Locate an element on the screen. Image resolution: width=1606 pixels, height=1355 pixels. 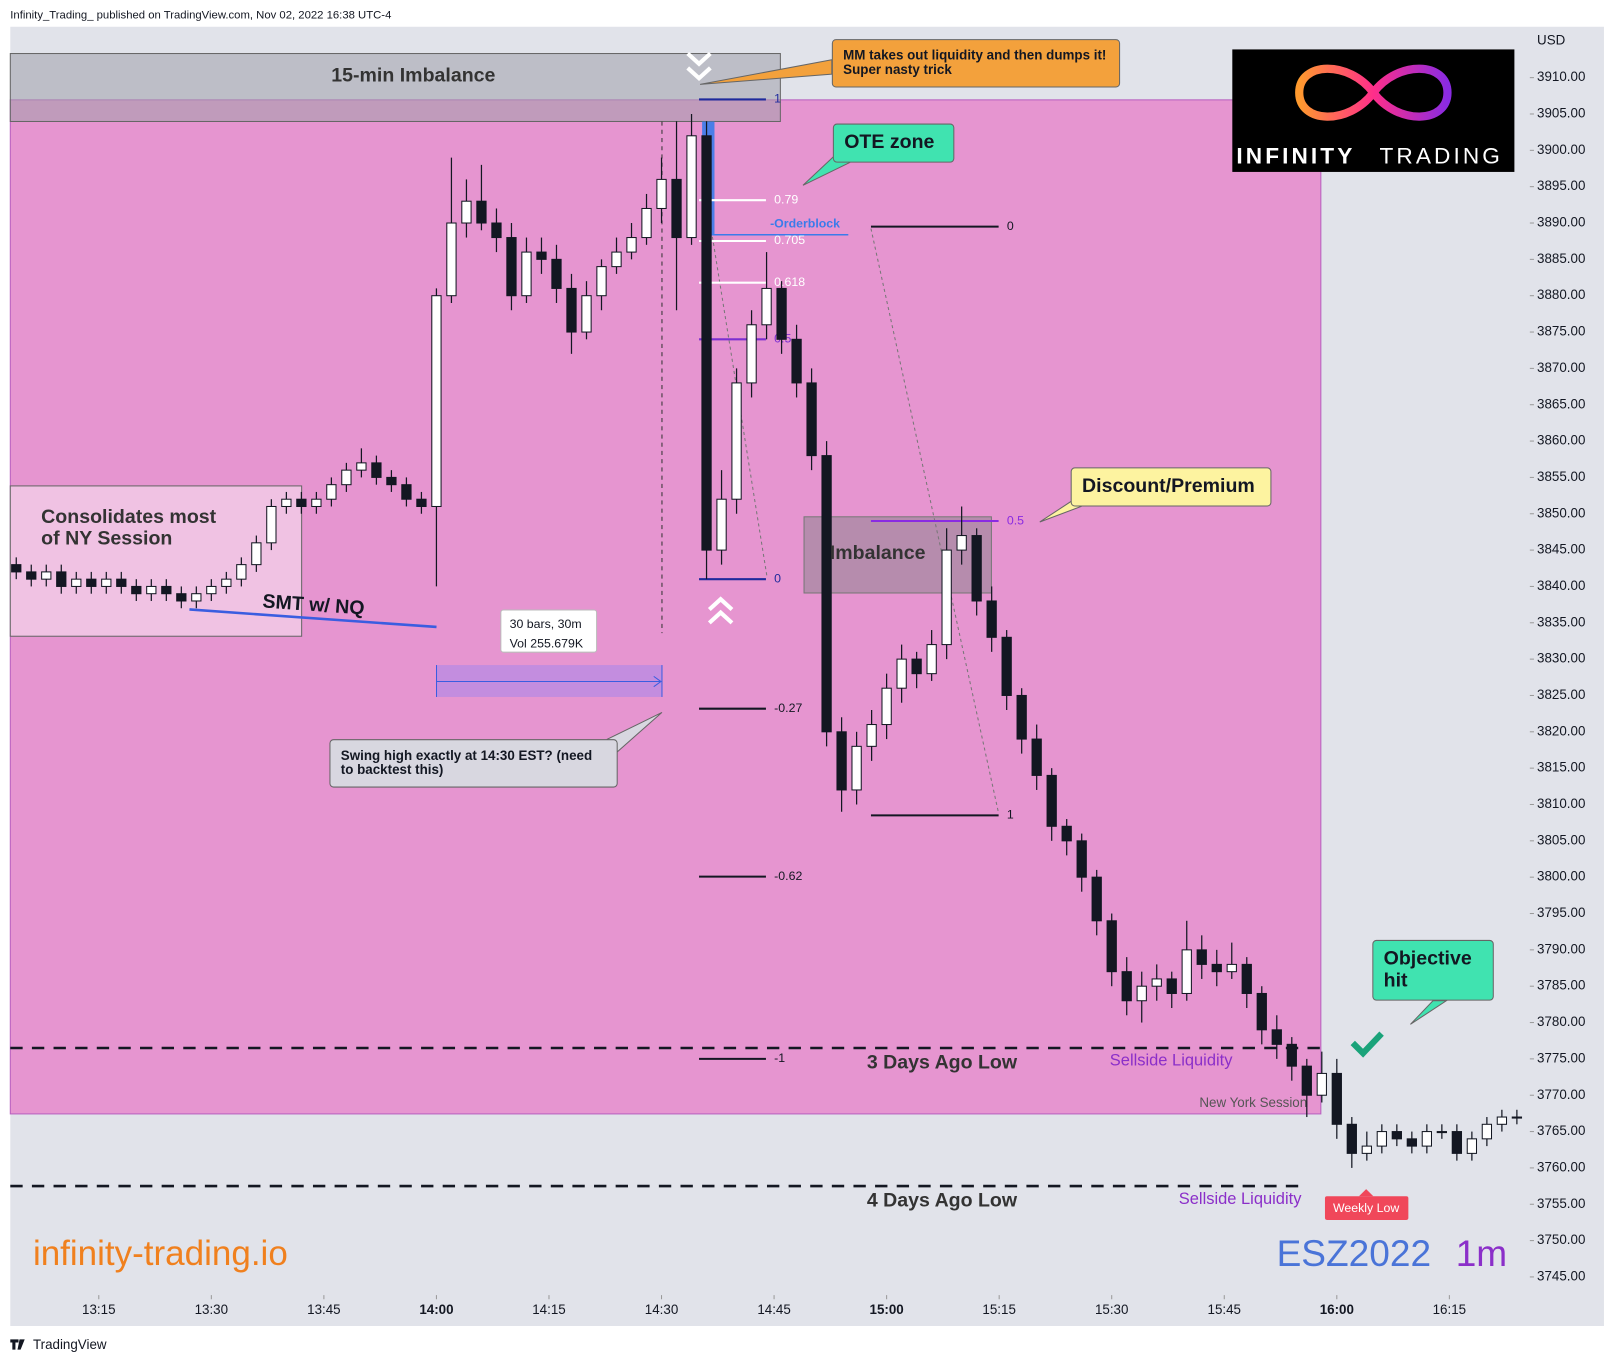
discount-callout: Discount/Premium is located at coordinates (1171, 487).